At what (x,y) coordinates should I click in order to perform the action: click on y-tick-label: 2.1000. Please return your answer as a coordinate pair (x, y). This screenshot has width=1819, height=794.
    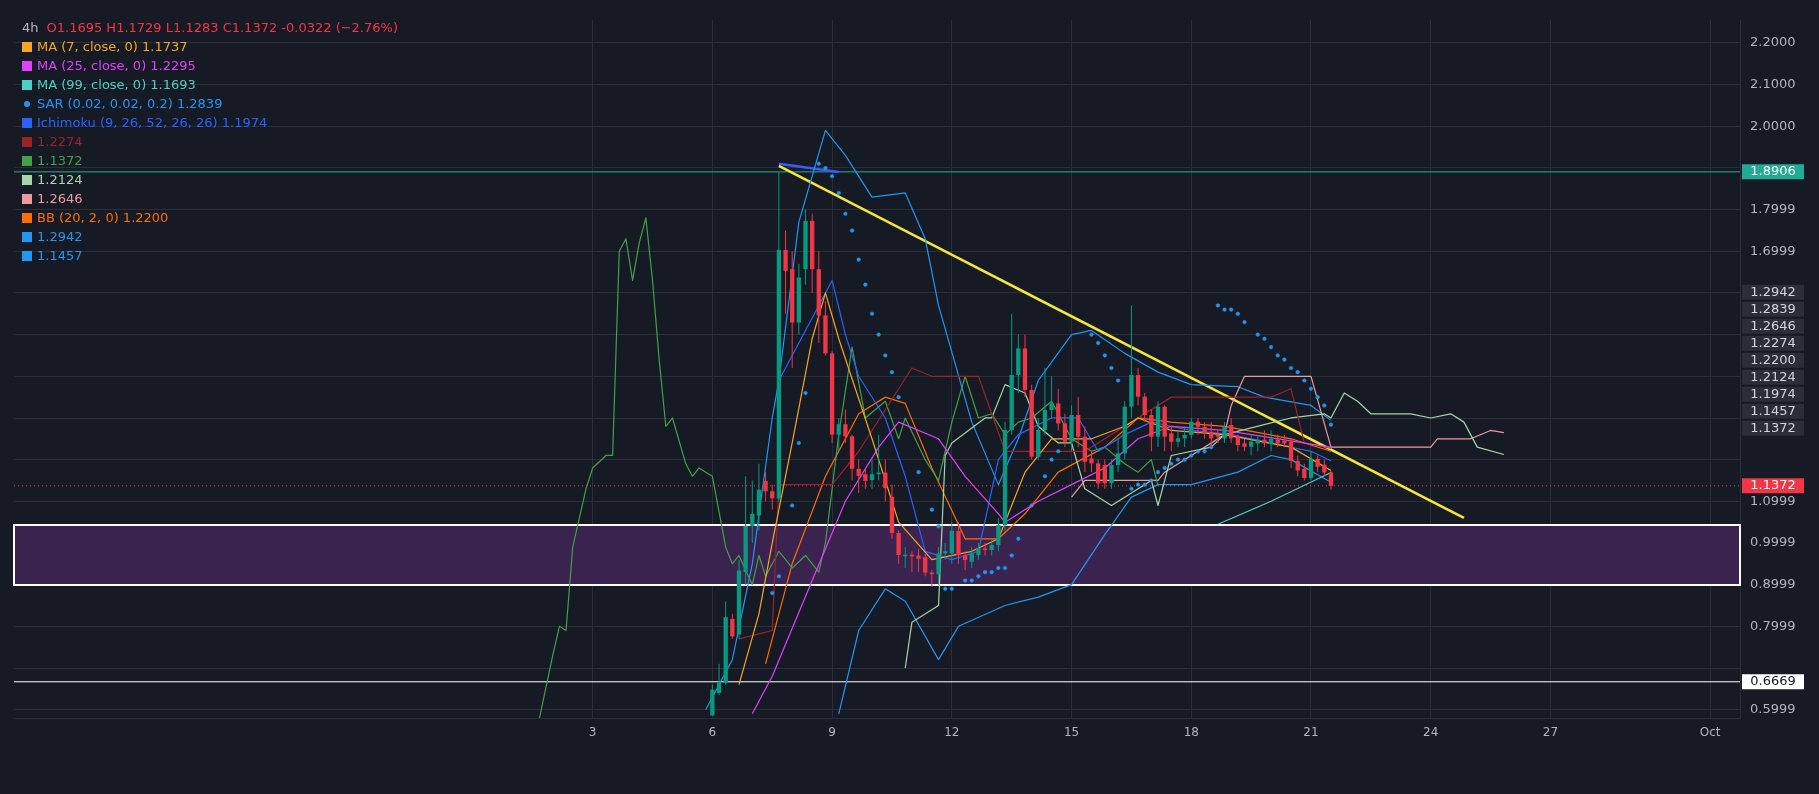
    Looking at the image, I should click on (1773, 83).